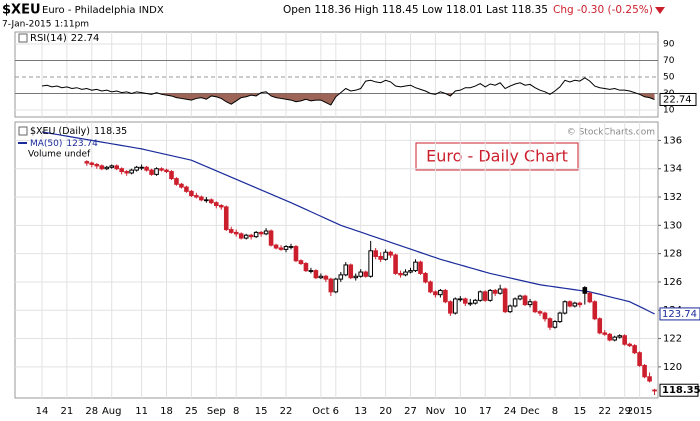  I want to click on x-tick-label: 6, so click(336, 411).